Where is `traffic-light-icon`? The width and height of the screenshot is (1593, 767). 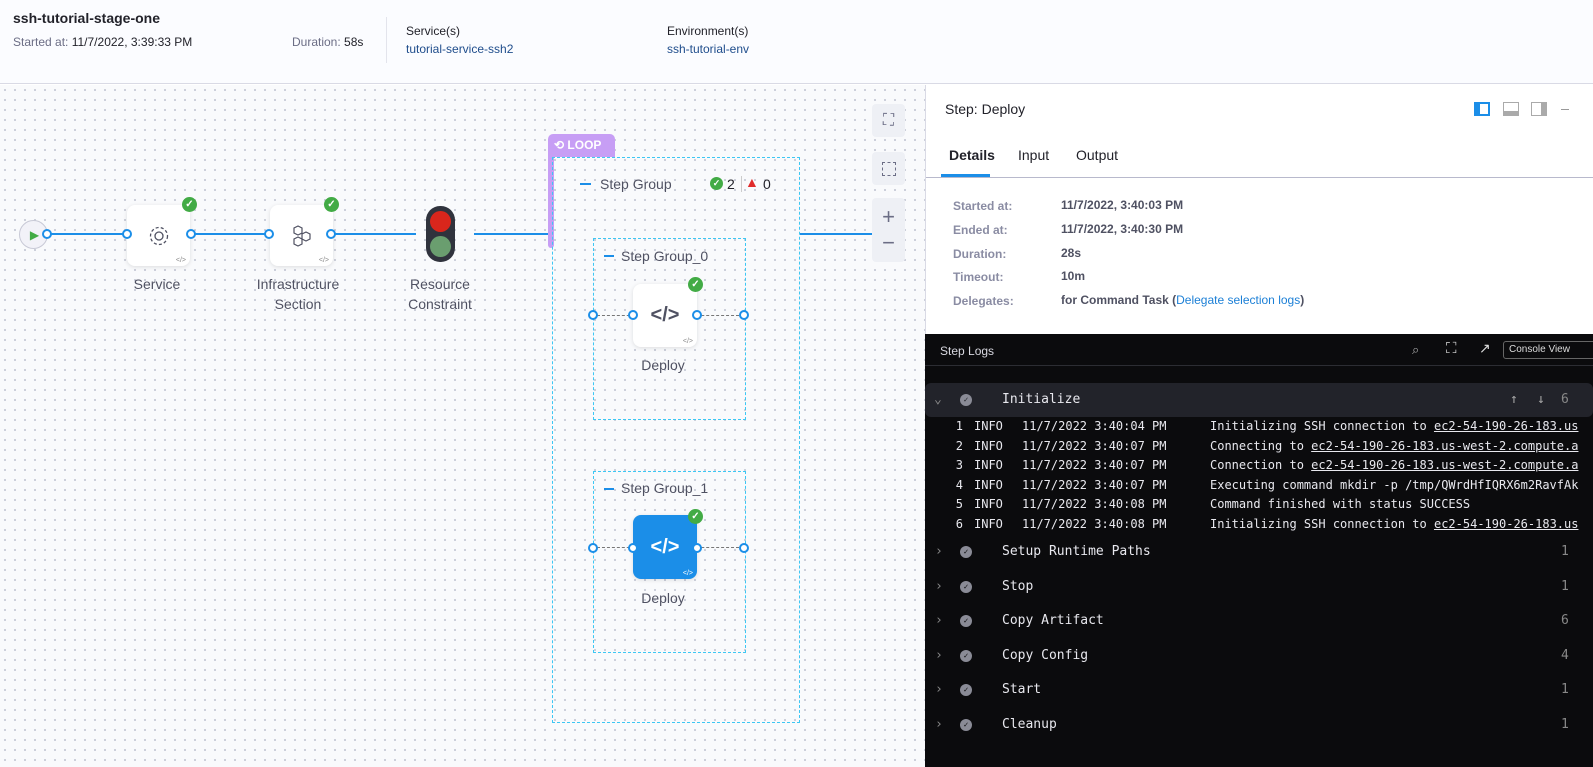
traffic-light-icon is located at coordinates (440, 234).